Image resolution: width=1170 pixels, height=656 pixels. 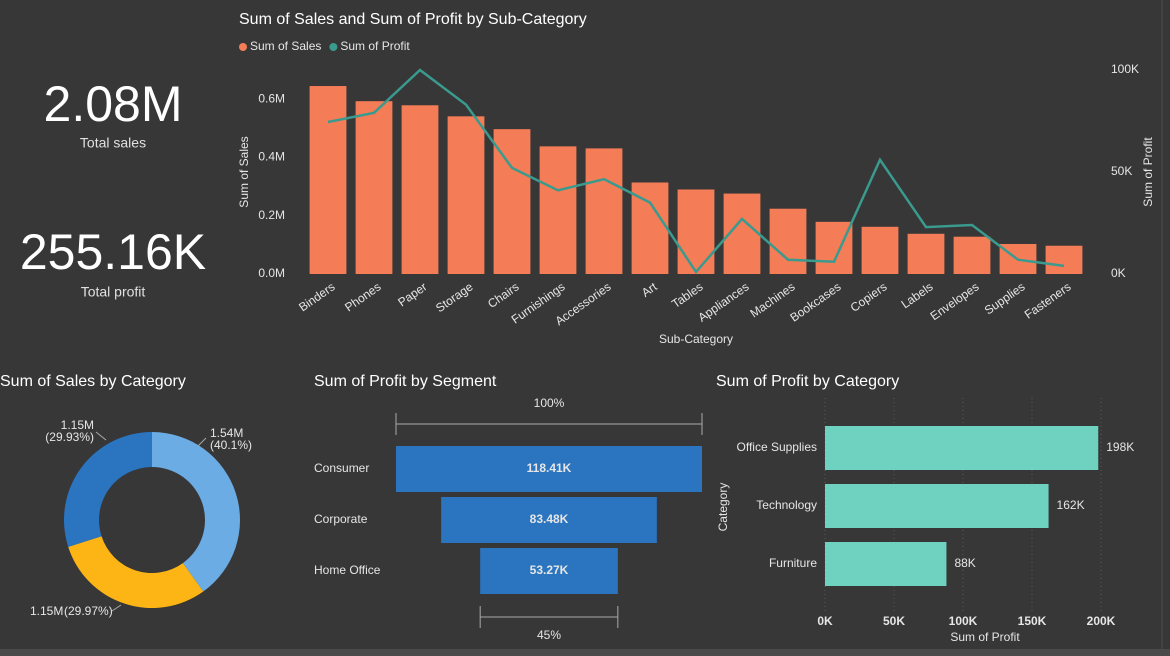 What do you see at coordinates (244, 171) in the screenshot?
I see `y-axis-title: Sum of Sales` at bounding box center [244, 171].